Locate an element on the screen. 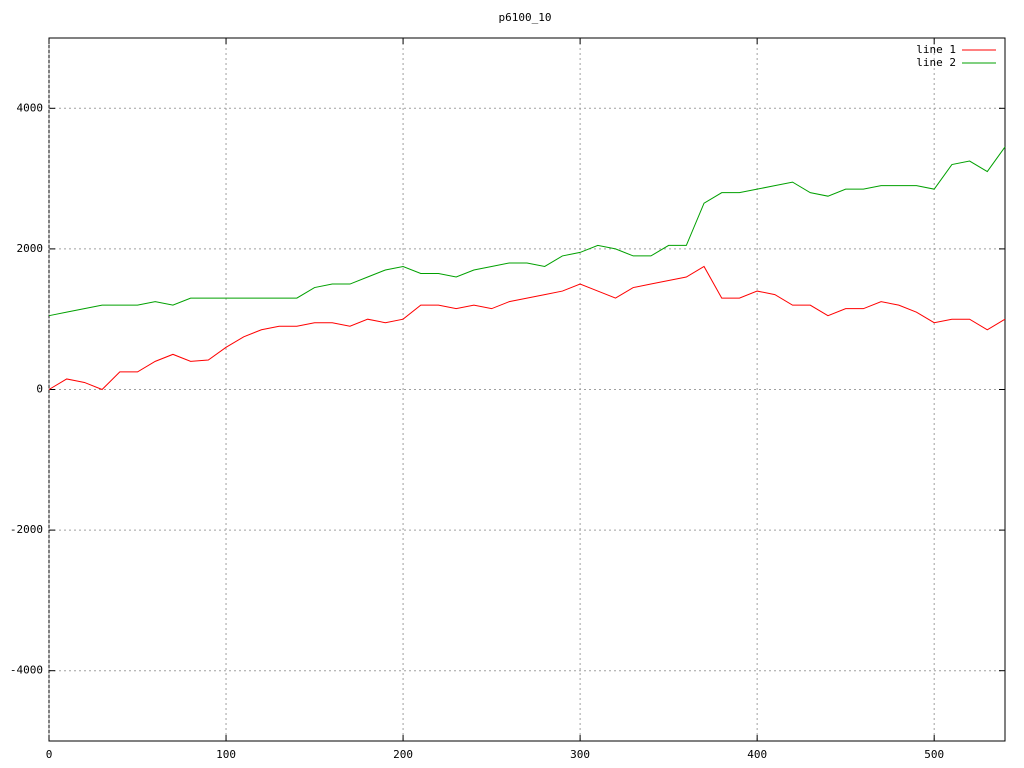 The height and width of the screenshot is (768, 1024). x-tick-label: 300 is located at coordinates (580, 754).